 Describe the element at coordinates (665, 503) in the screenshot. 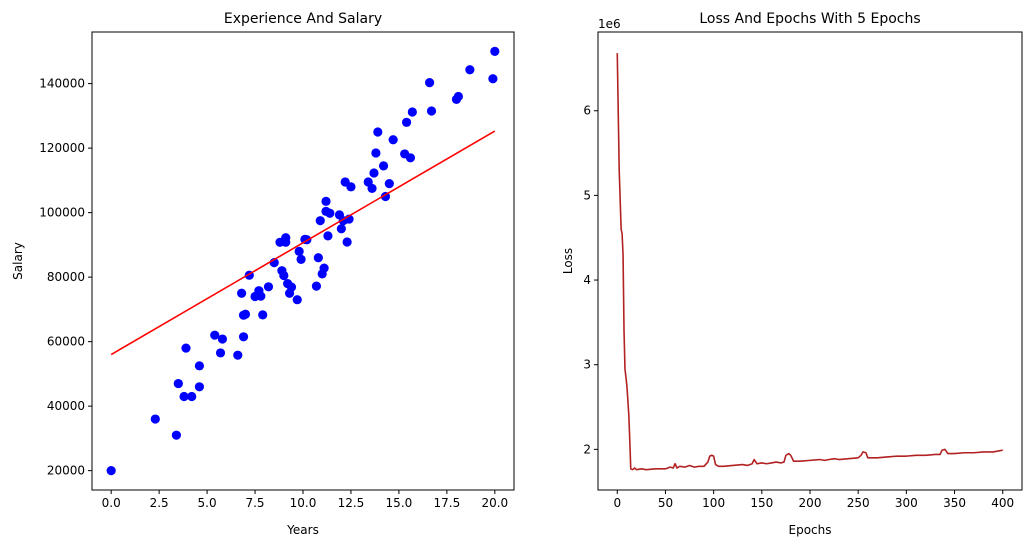

I see `x-tick-label: 50` at that location.